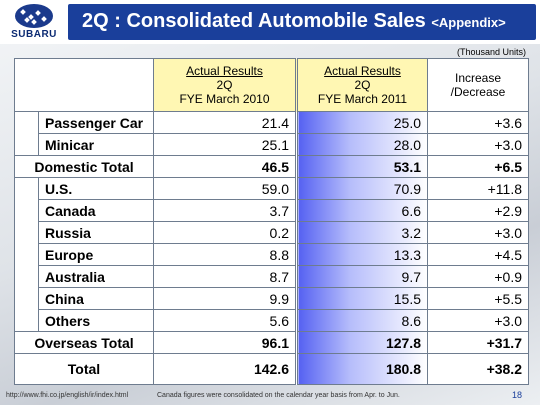 This screenshot has width=540, height=405. What do you see at coordinates (478, 210) in the screenshot?
I see `value-change: +2.9` at bounding box center [478, 210].